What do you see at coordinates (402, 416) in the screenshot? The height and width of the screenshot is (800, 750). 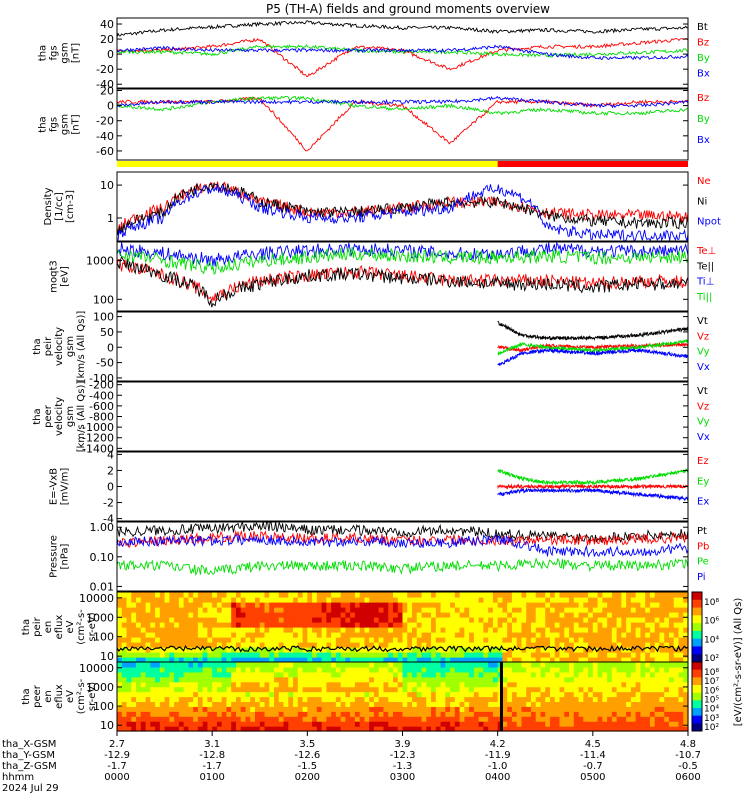 I see `panel-frame` at bounding box center [402, 416].